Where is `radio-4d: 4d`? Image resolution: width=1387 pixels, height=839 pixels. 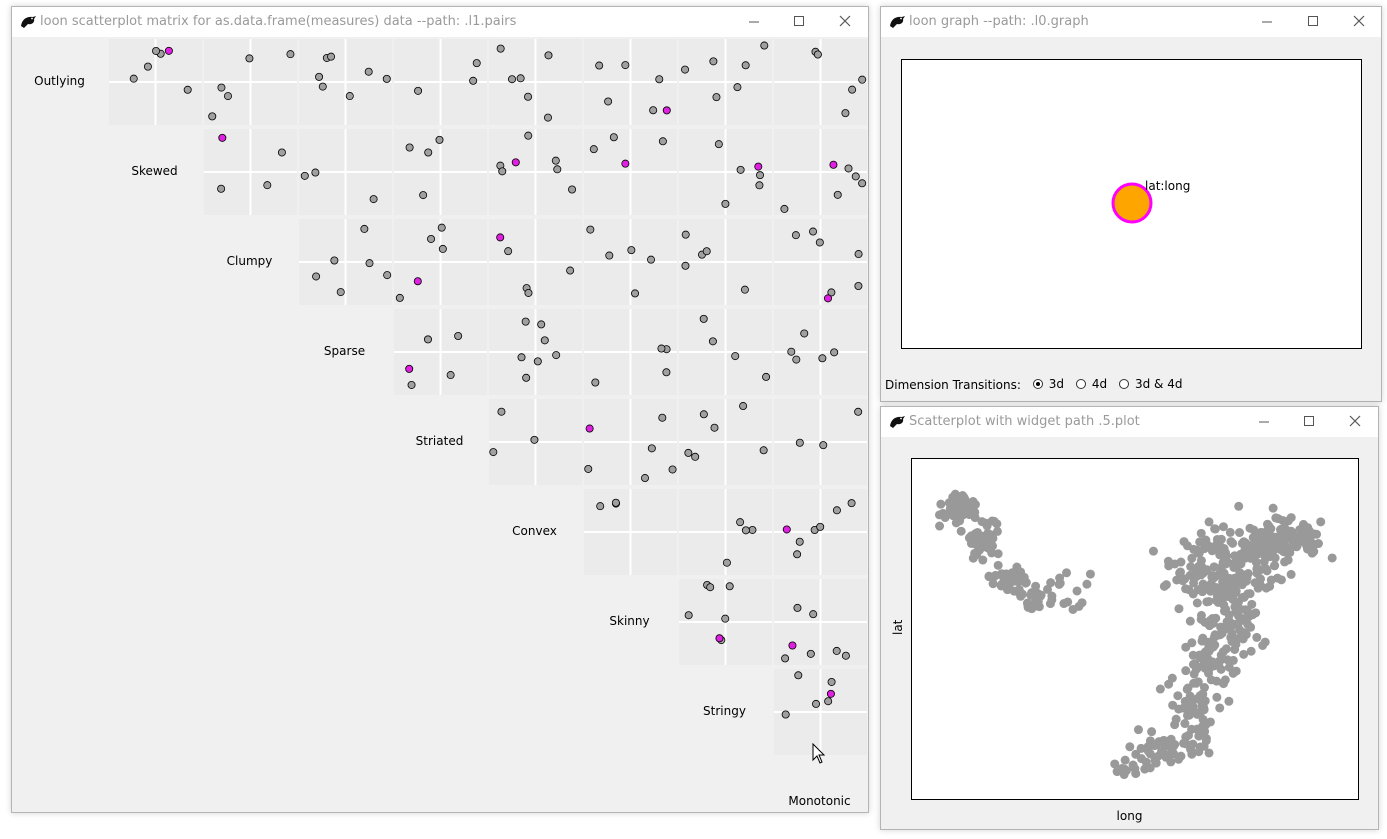 radio-4d: 4d is located at coordinates (1091, 384).